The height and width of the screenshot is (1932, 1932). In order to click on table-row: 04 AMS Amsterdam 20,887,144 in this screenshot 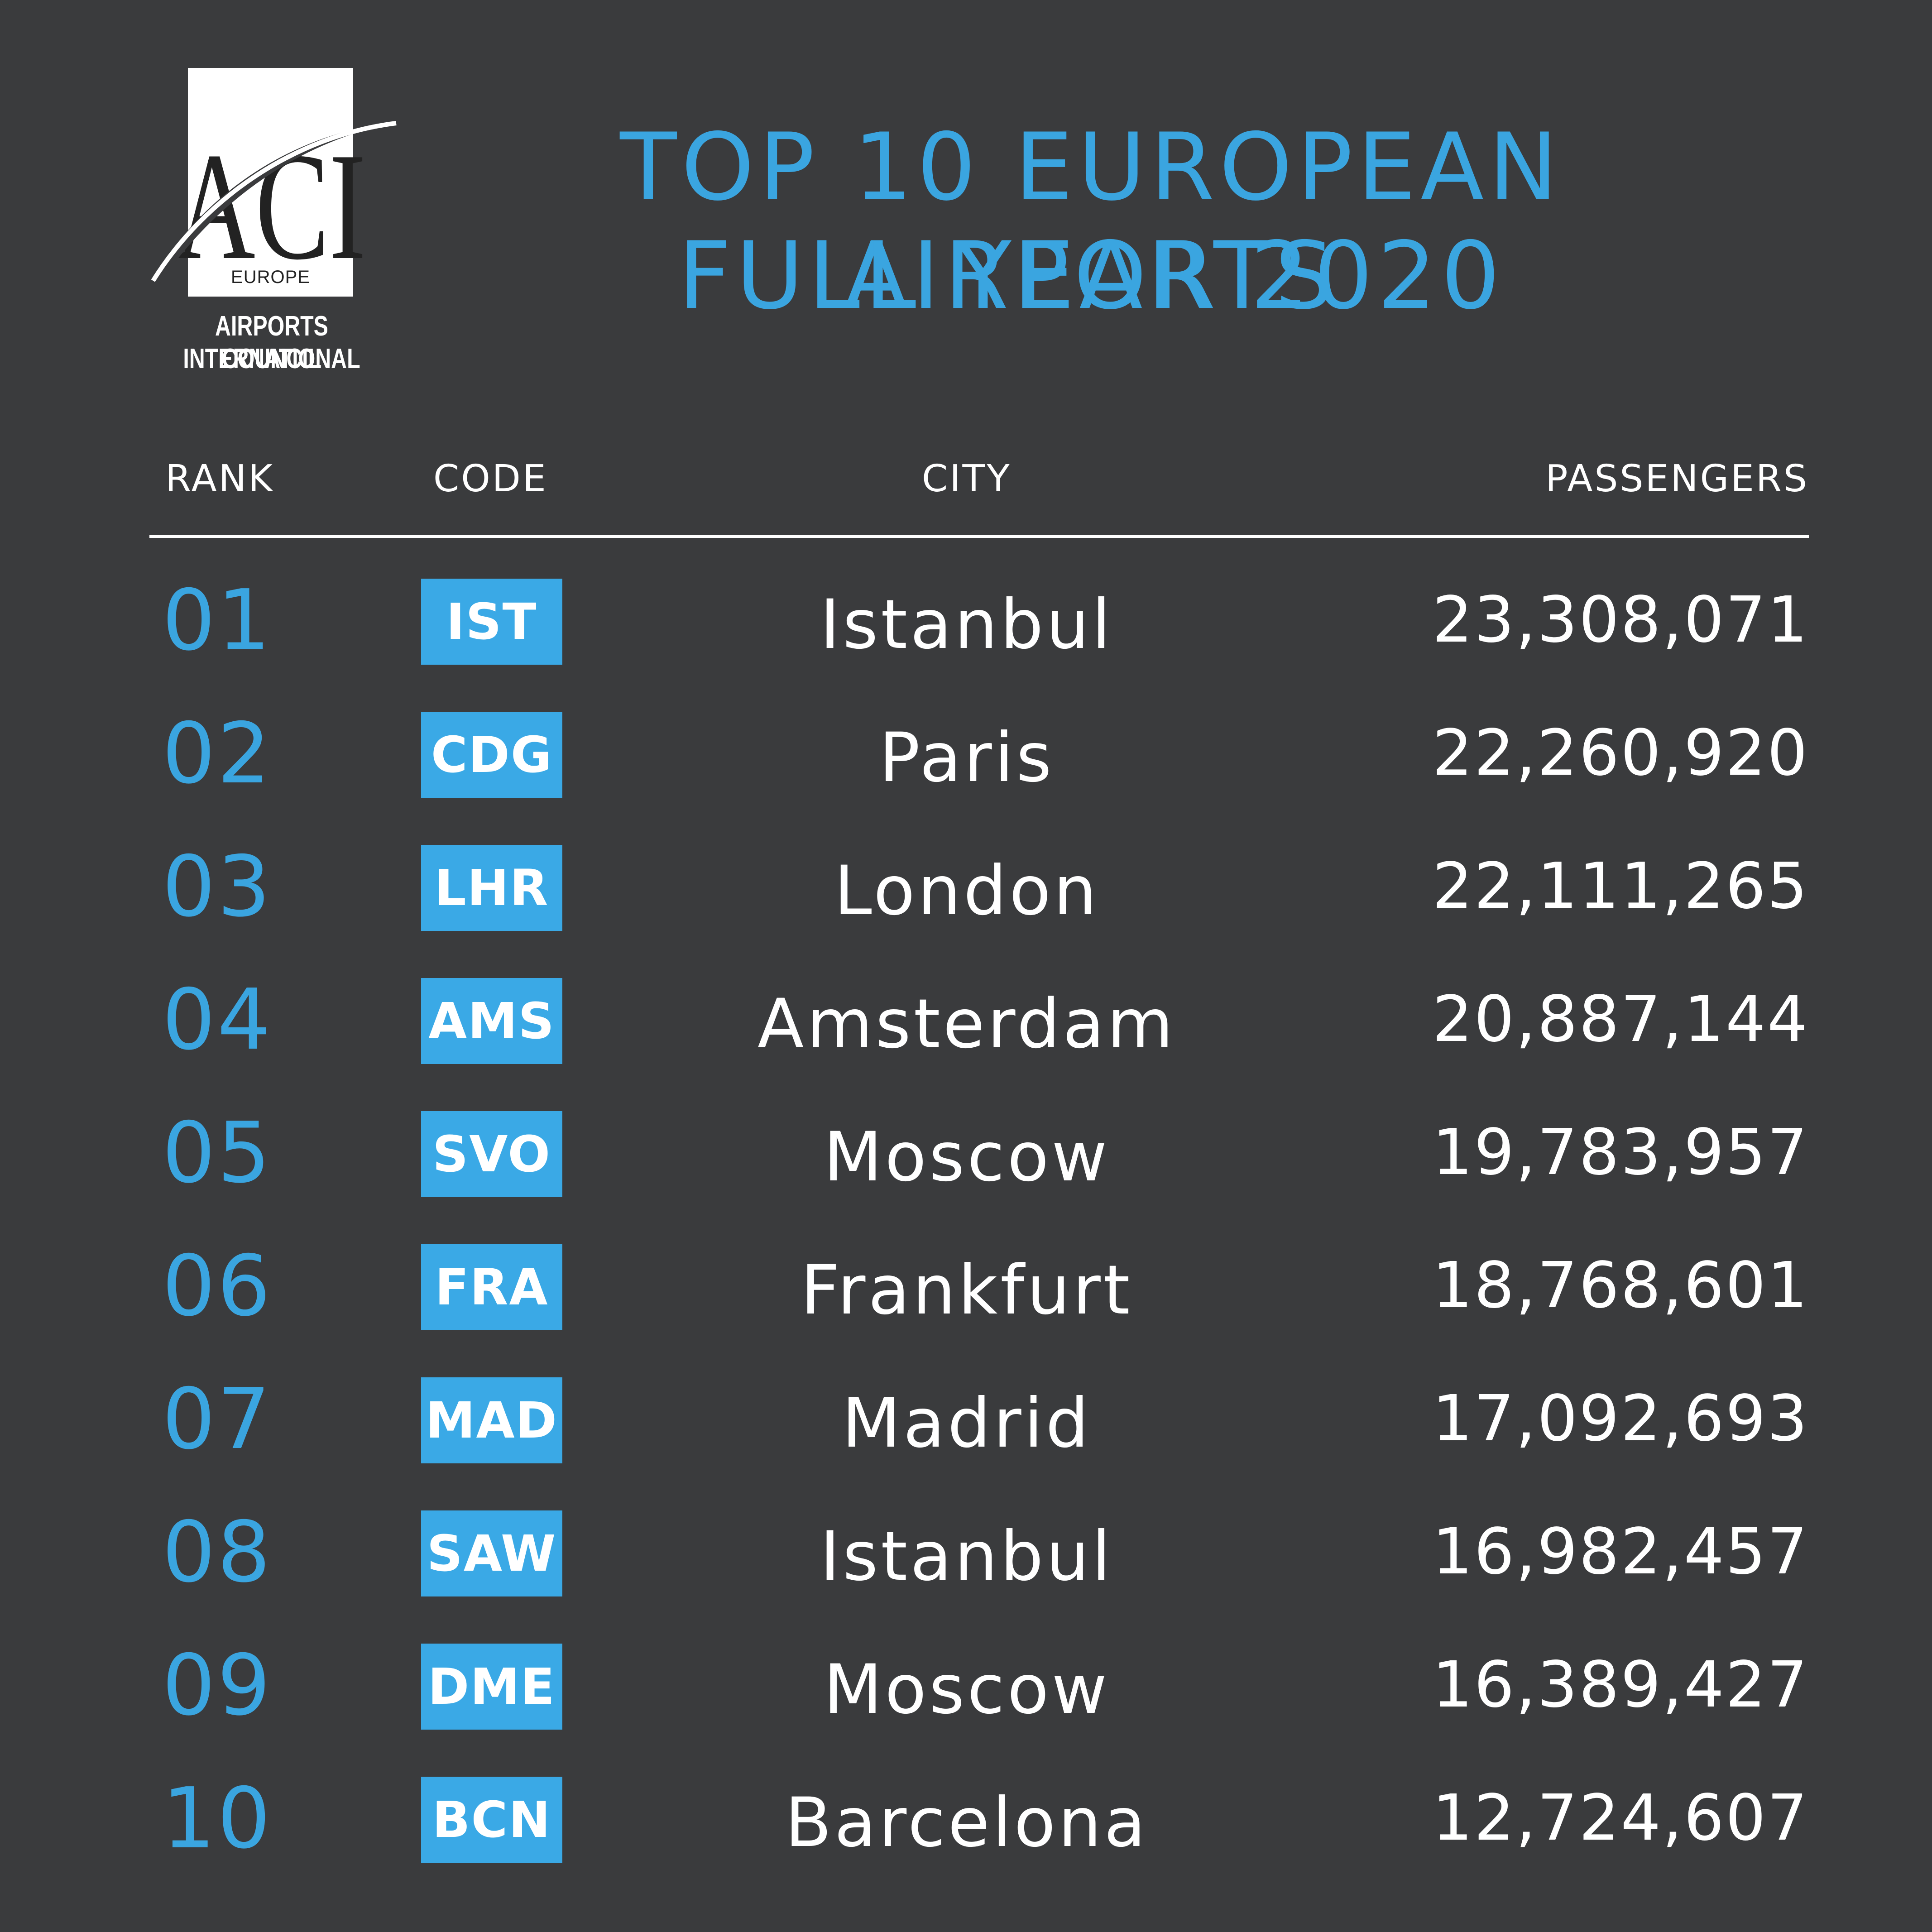, I will do `click(966, 1040)`.